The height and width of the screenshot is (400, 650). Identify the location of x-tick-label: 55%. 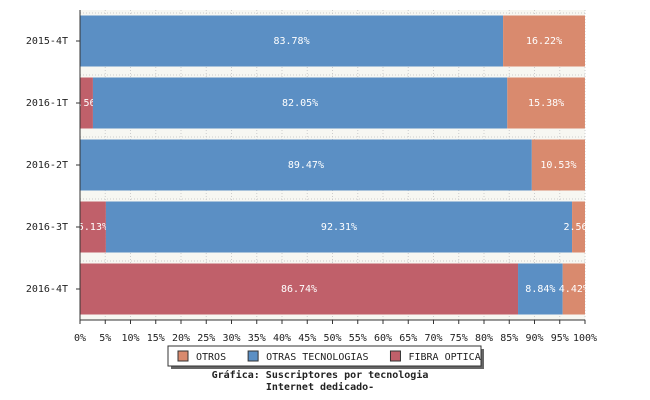
(358, 338).